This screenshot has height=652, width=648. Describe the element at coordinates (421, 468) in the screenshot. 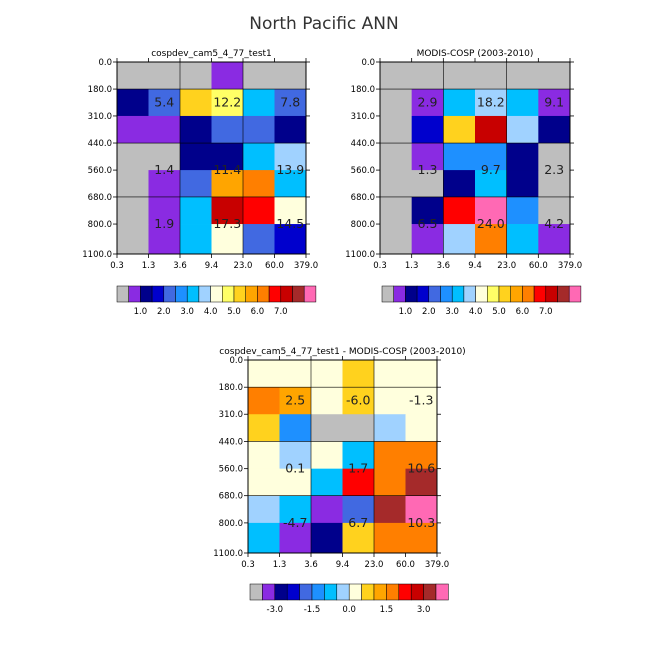

I see `value-label: 10.6` at that location.